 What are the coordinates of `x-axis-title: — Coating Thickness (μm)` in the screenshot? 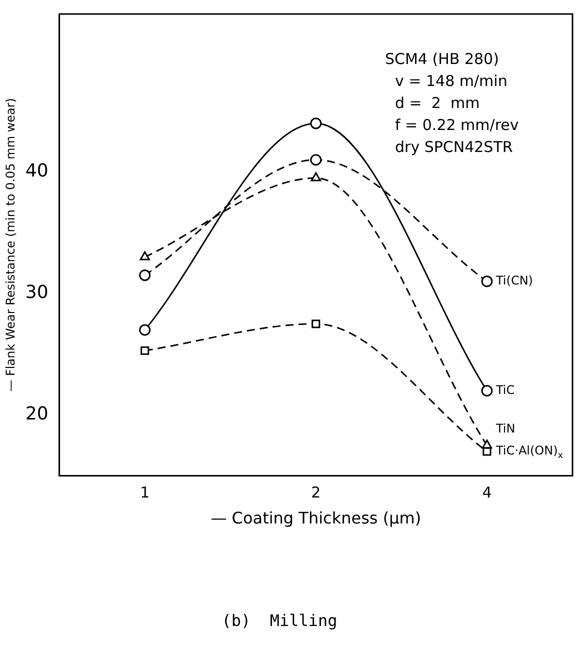 It's located at (316, 518).